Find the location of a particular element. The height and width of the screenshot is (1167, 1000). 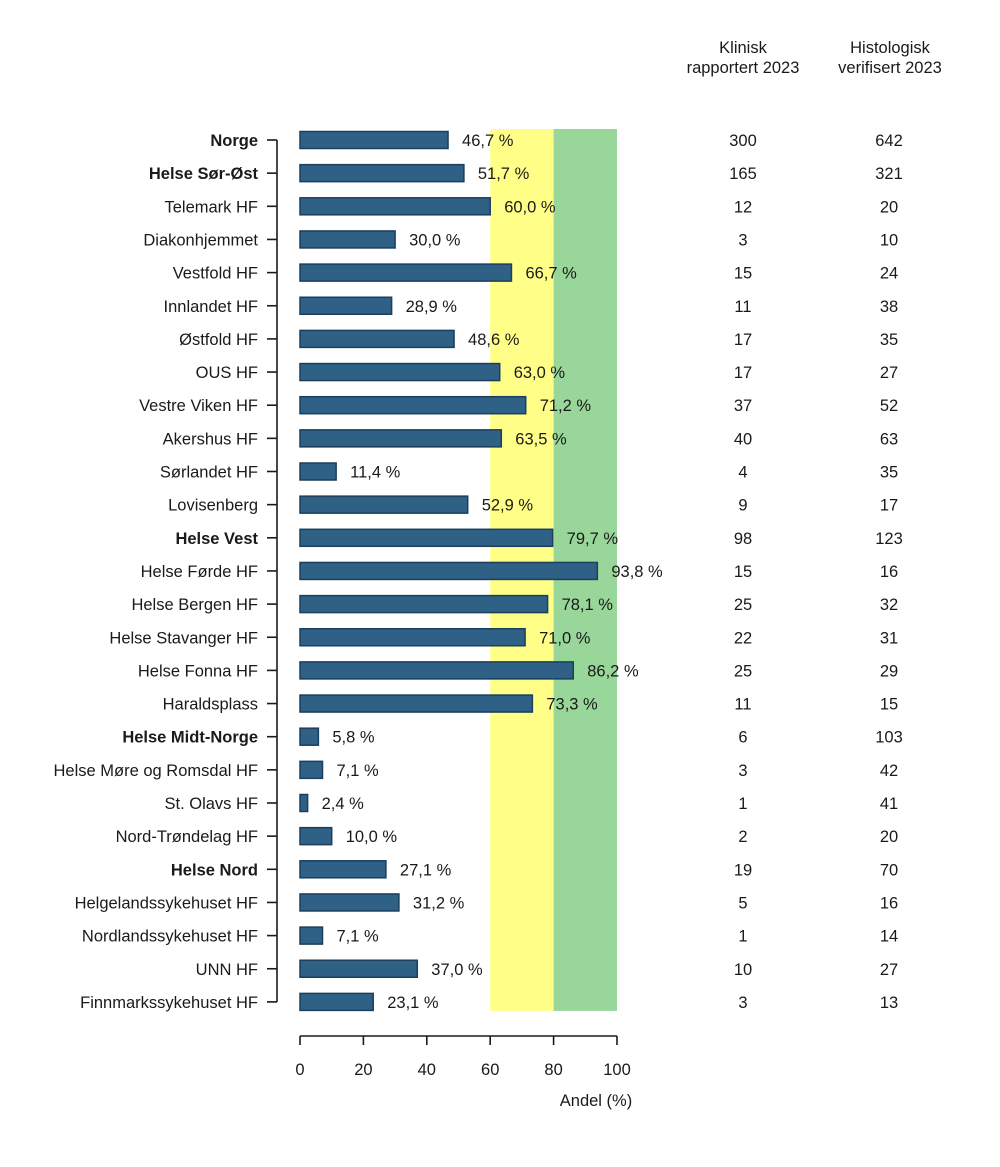

histologisk-count: 103 is located at coordinates (889, 738).